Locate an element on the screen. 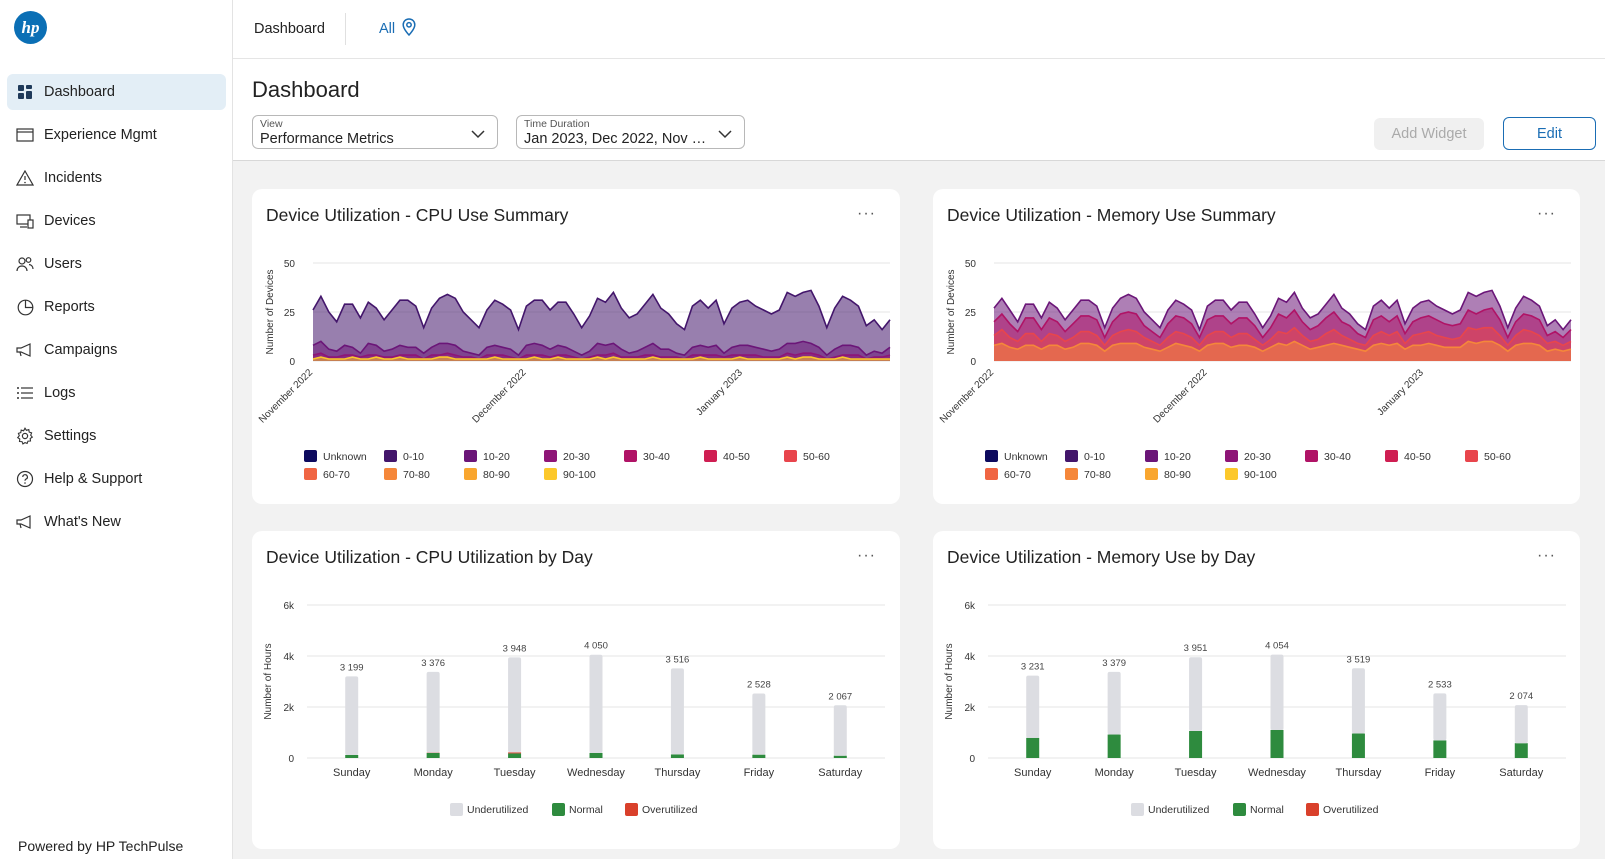 The height and width of the screenshot is (859, 1605). sidebar-item-help-support: Help & Support is located at coordinates (116, 479).